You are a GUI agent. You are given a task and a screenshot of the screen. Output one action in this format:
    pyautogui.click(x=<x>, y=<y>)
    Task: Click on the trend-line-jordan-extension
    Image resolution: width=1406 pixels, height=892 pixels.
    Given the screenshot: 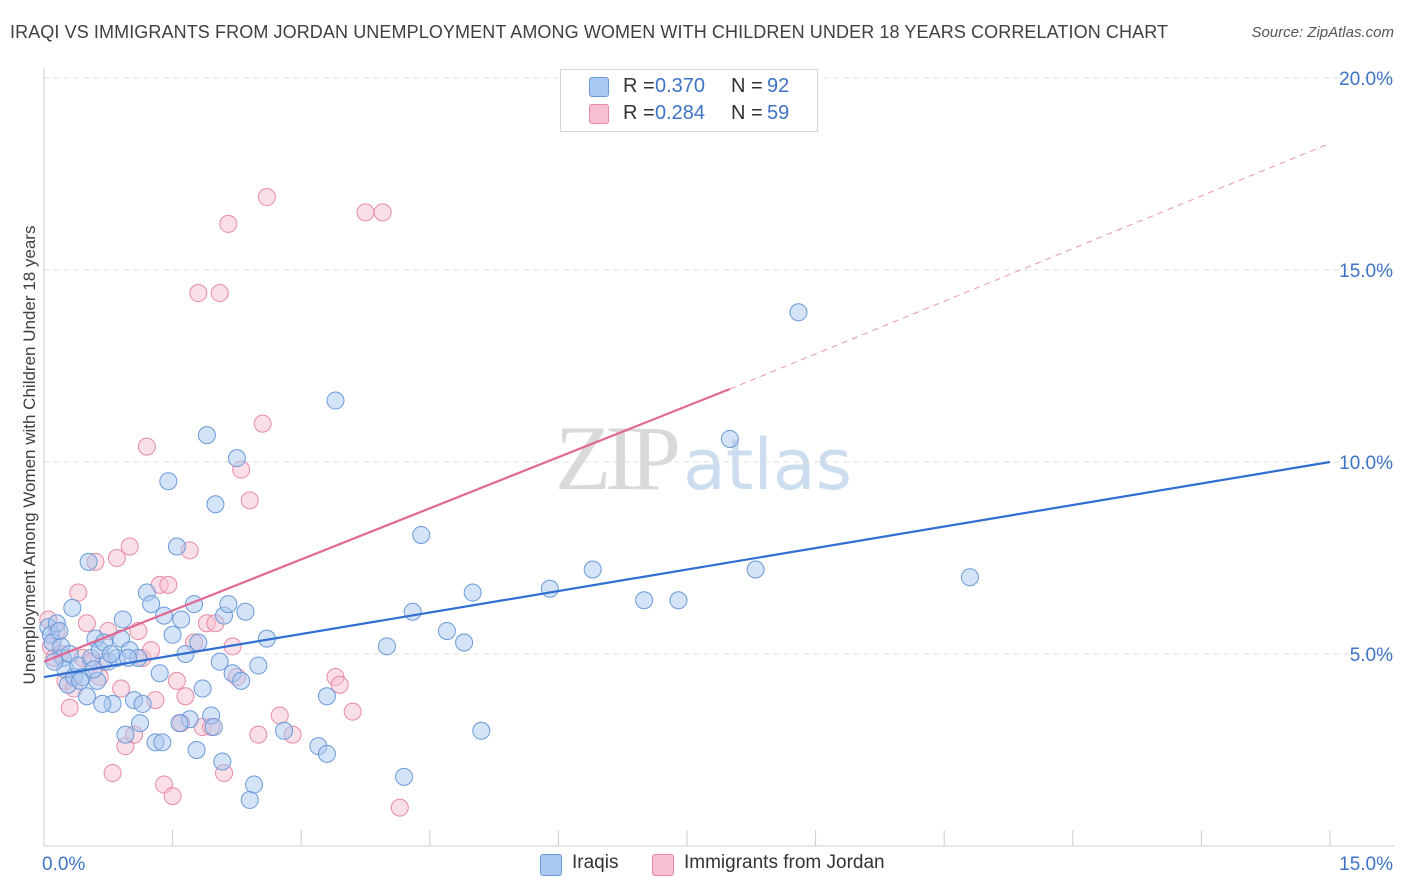 What is the action you would take?
    pyautogui.click(x=1030, y=266)
    